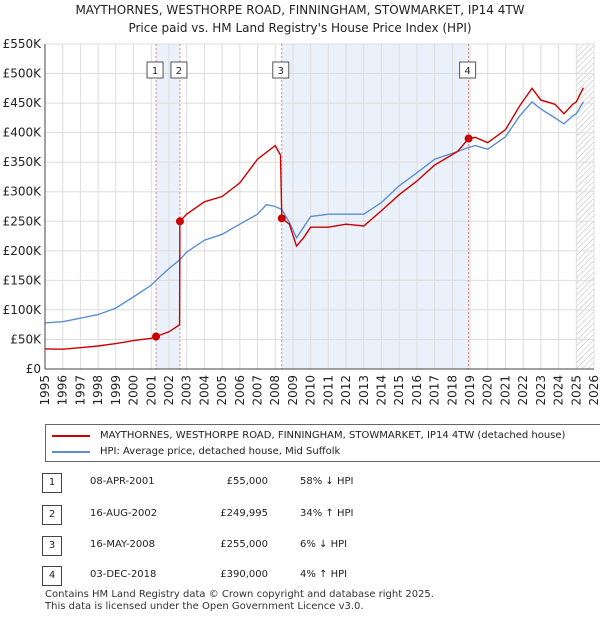 The image size is (600, 620). Describe the element at coordinates (435, 390) in the screenshot. I see `x-tick-label: 2017` at that location.